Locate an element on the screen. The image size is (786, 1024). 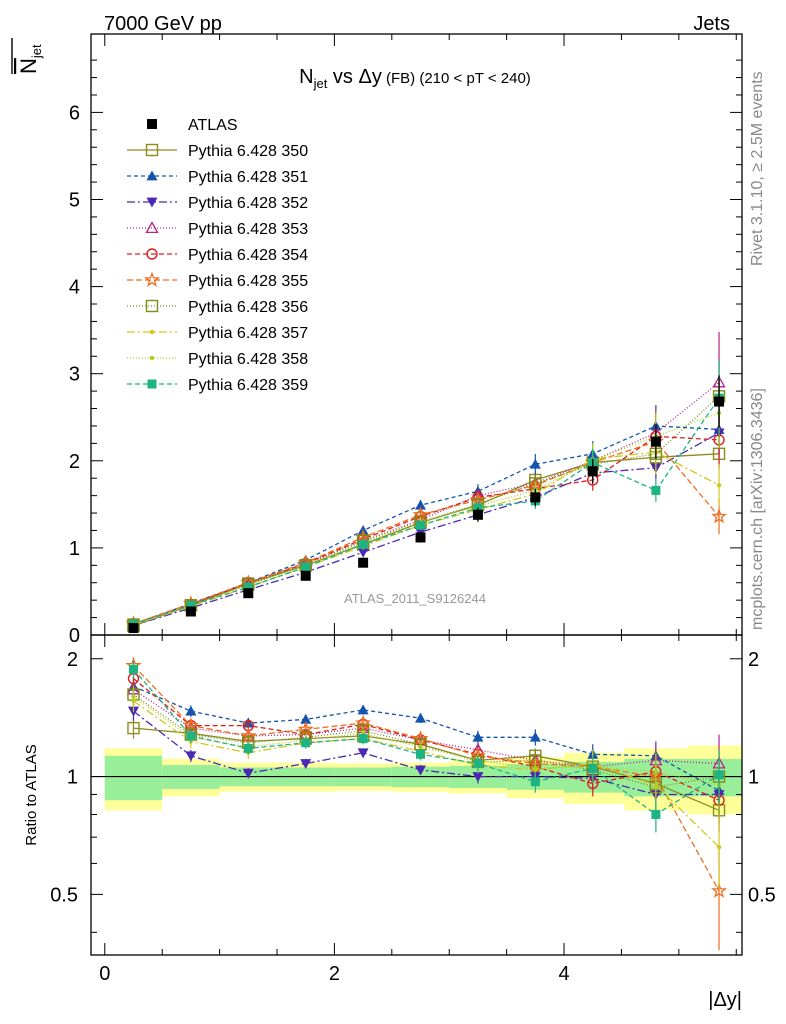
y-tick-label: 4 is located at coordinates (74, 288).